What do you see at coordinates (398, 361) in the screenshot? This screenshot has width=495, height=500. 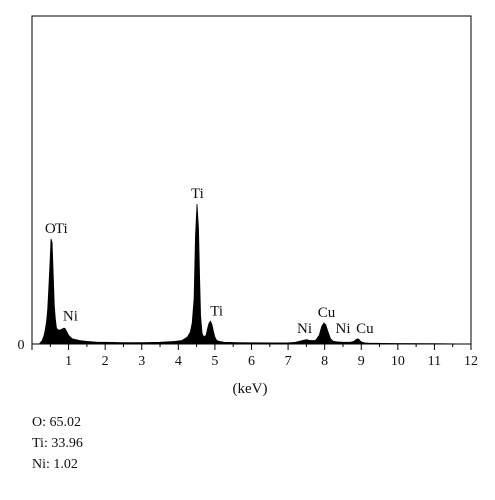 I see `x-tick-label: 10` at bounding box center [398, 361].